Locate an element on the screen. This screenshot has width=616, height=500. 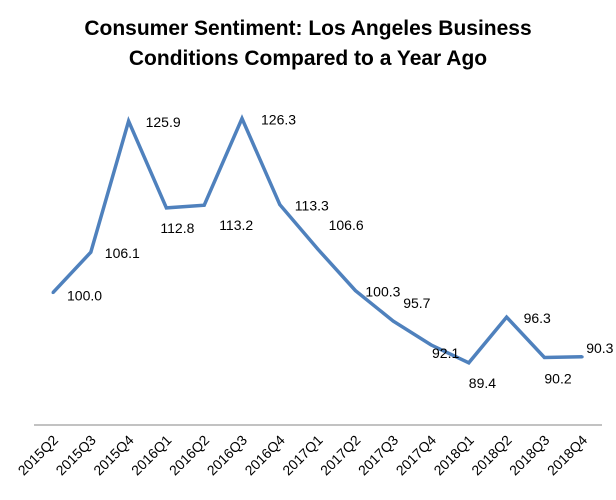
data-label: 112.8 is located at coordinates (177, 228).